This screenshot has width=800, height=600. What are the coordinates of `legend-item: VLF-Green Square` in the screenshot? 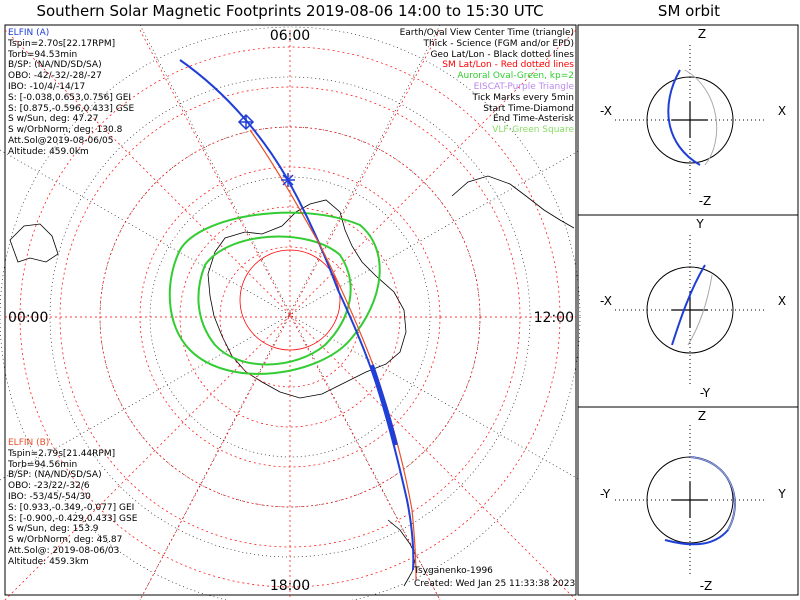 It's located at (533, 130).